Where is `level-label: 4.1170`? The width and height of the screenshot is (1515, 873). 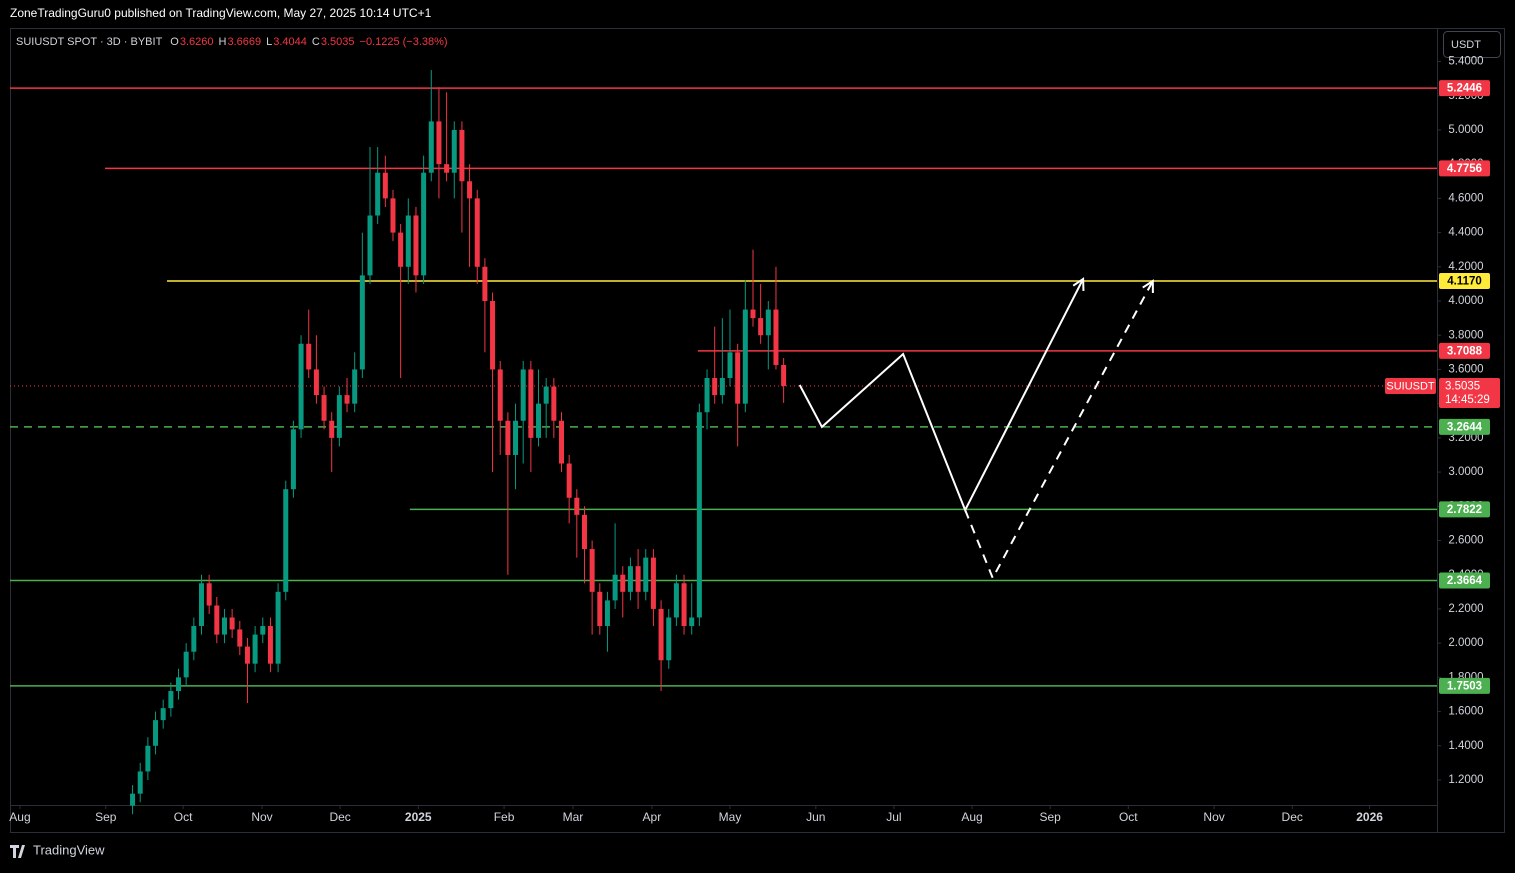 level-label: 4.1170 is located at coordinates (1464, 282).